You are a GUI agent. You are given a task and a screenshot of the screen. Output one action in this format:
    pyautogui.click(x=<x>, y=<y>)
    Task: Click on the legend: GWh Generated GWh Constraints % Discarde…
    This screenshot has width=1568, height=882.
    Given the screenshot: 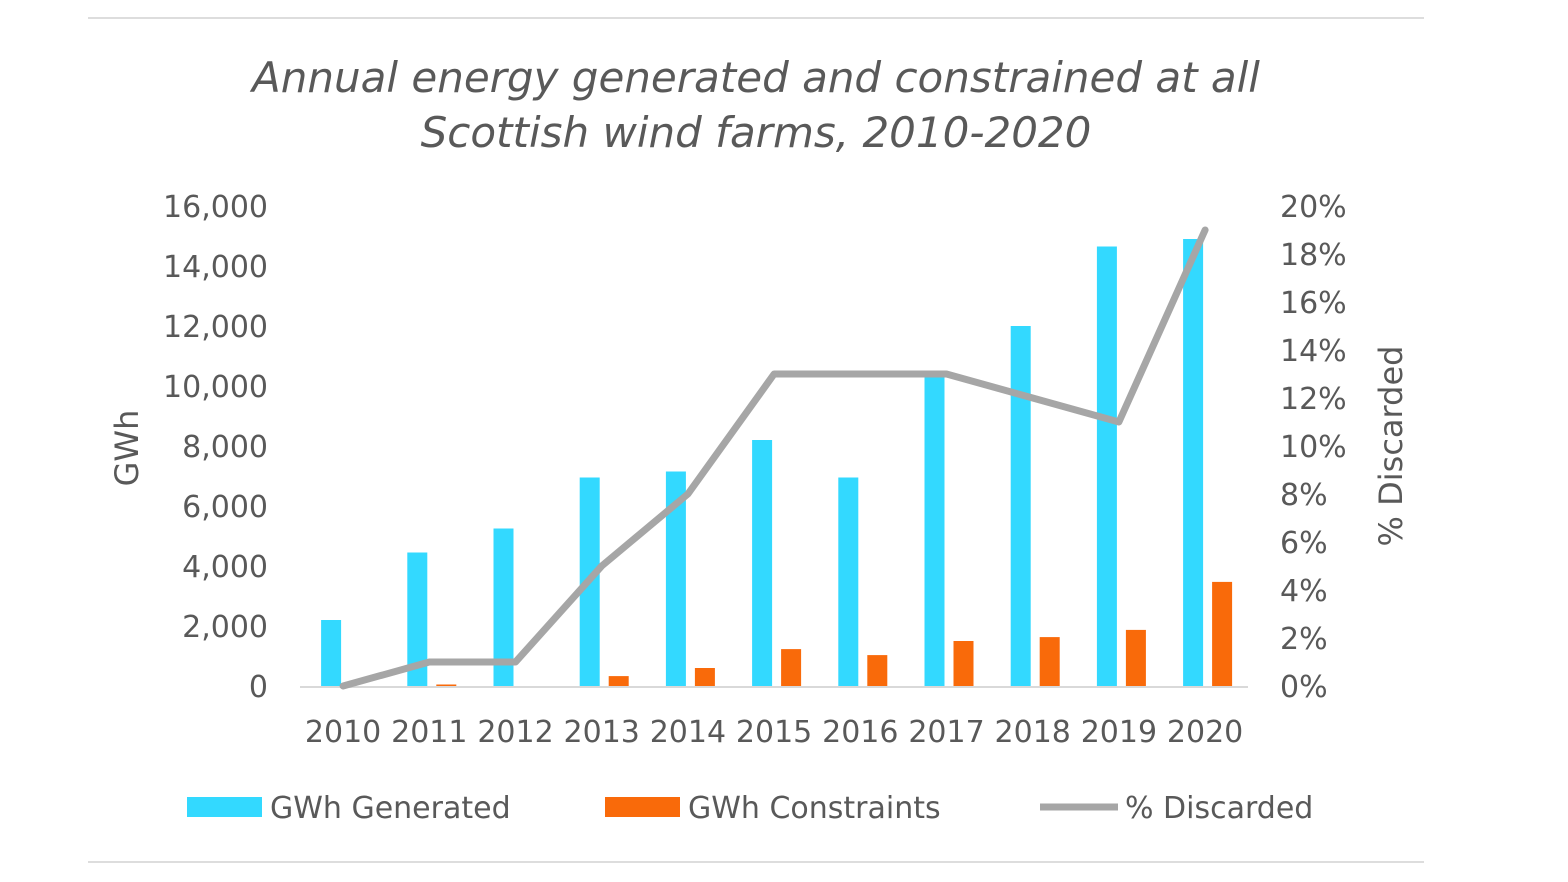 What is the action you would take?
    pyautogui.click(x=750, y=808)
    